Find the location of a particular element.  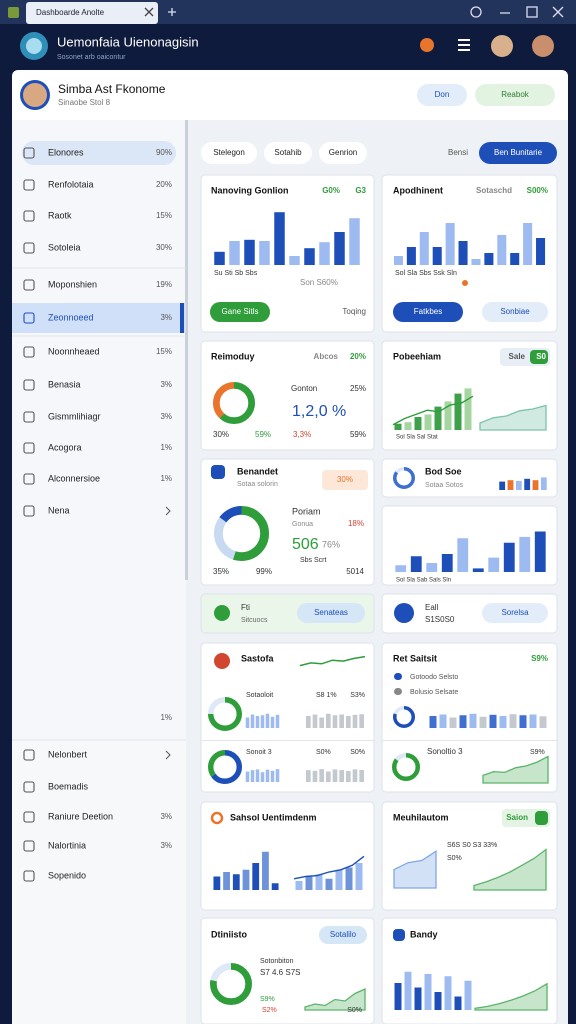

card-decor is located at coordinates (399, 935).